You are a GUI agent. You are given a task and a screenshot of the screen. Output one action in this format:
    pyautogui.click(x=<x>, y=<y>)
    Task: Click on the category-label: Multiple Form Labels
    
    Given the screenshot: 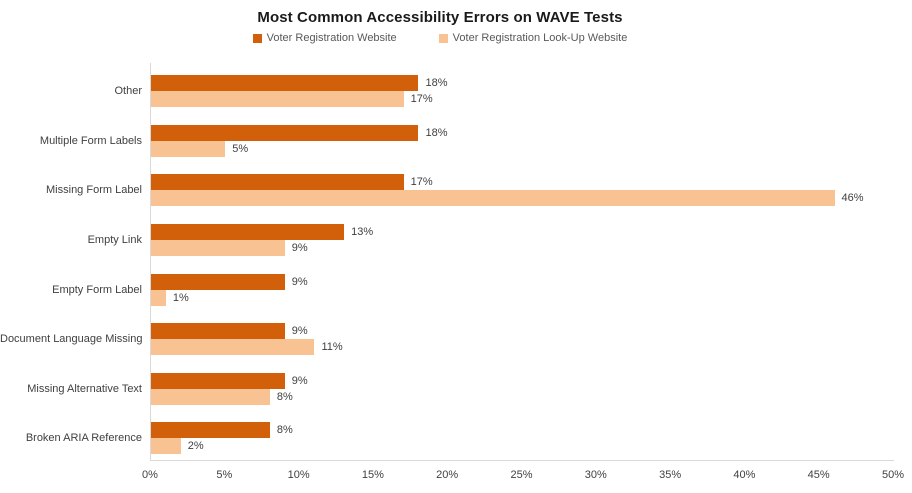 What is the action you would take?
    pyautogui.click(x=90, y=140)
    